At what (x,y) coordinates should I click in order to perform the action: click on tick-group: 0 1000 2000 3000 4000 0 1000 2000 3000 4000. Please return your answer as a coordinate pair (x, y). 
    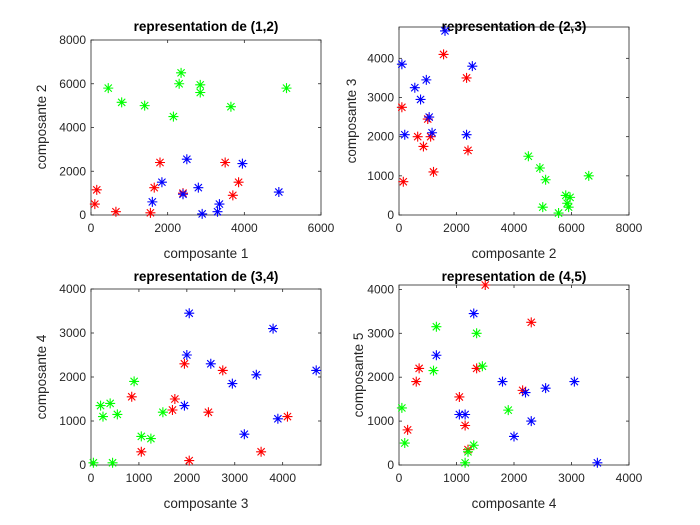
    Looking at the image, I should click on (190, 383).